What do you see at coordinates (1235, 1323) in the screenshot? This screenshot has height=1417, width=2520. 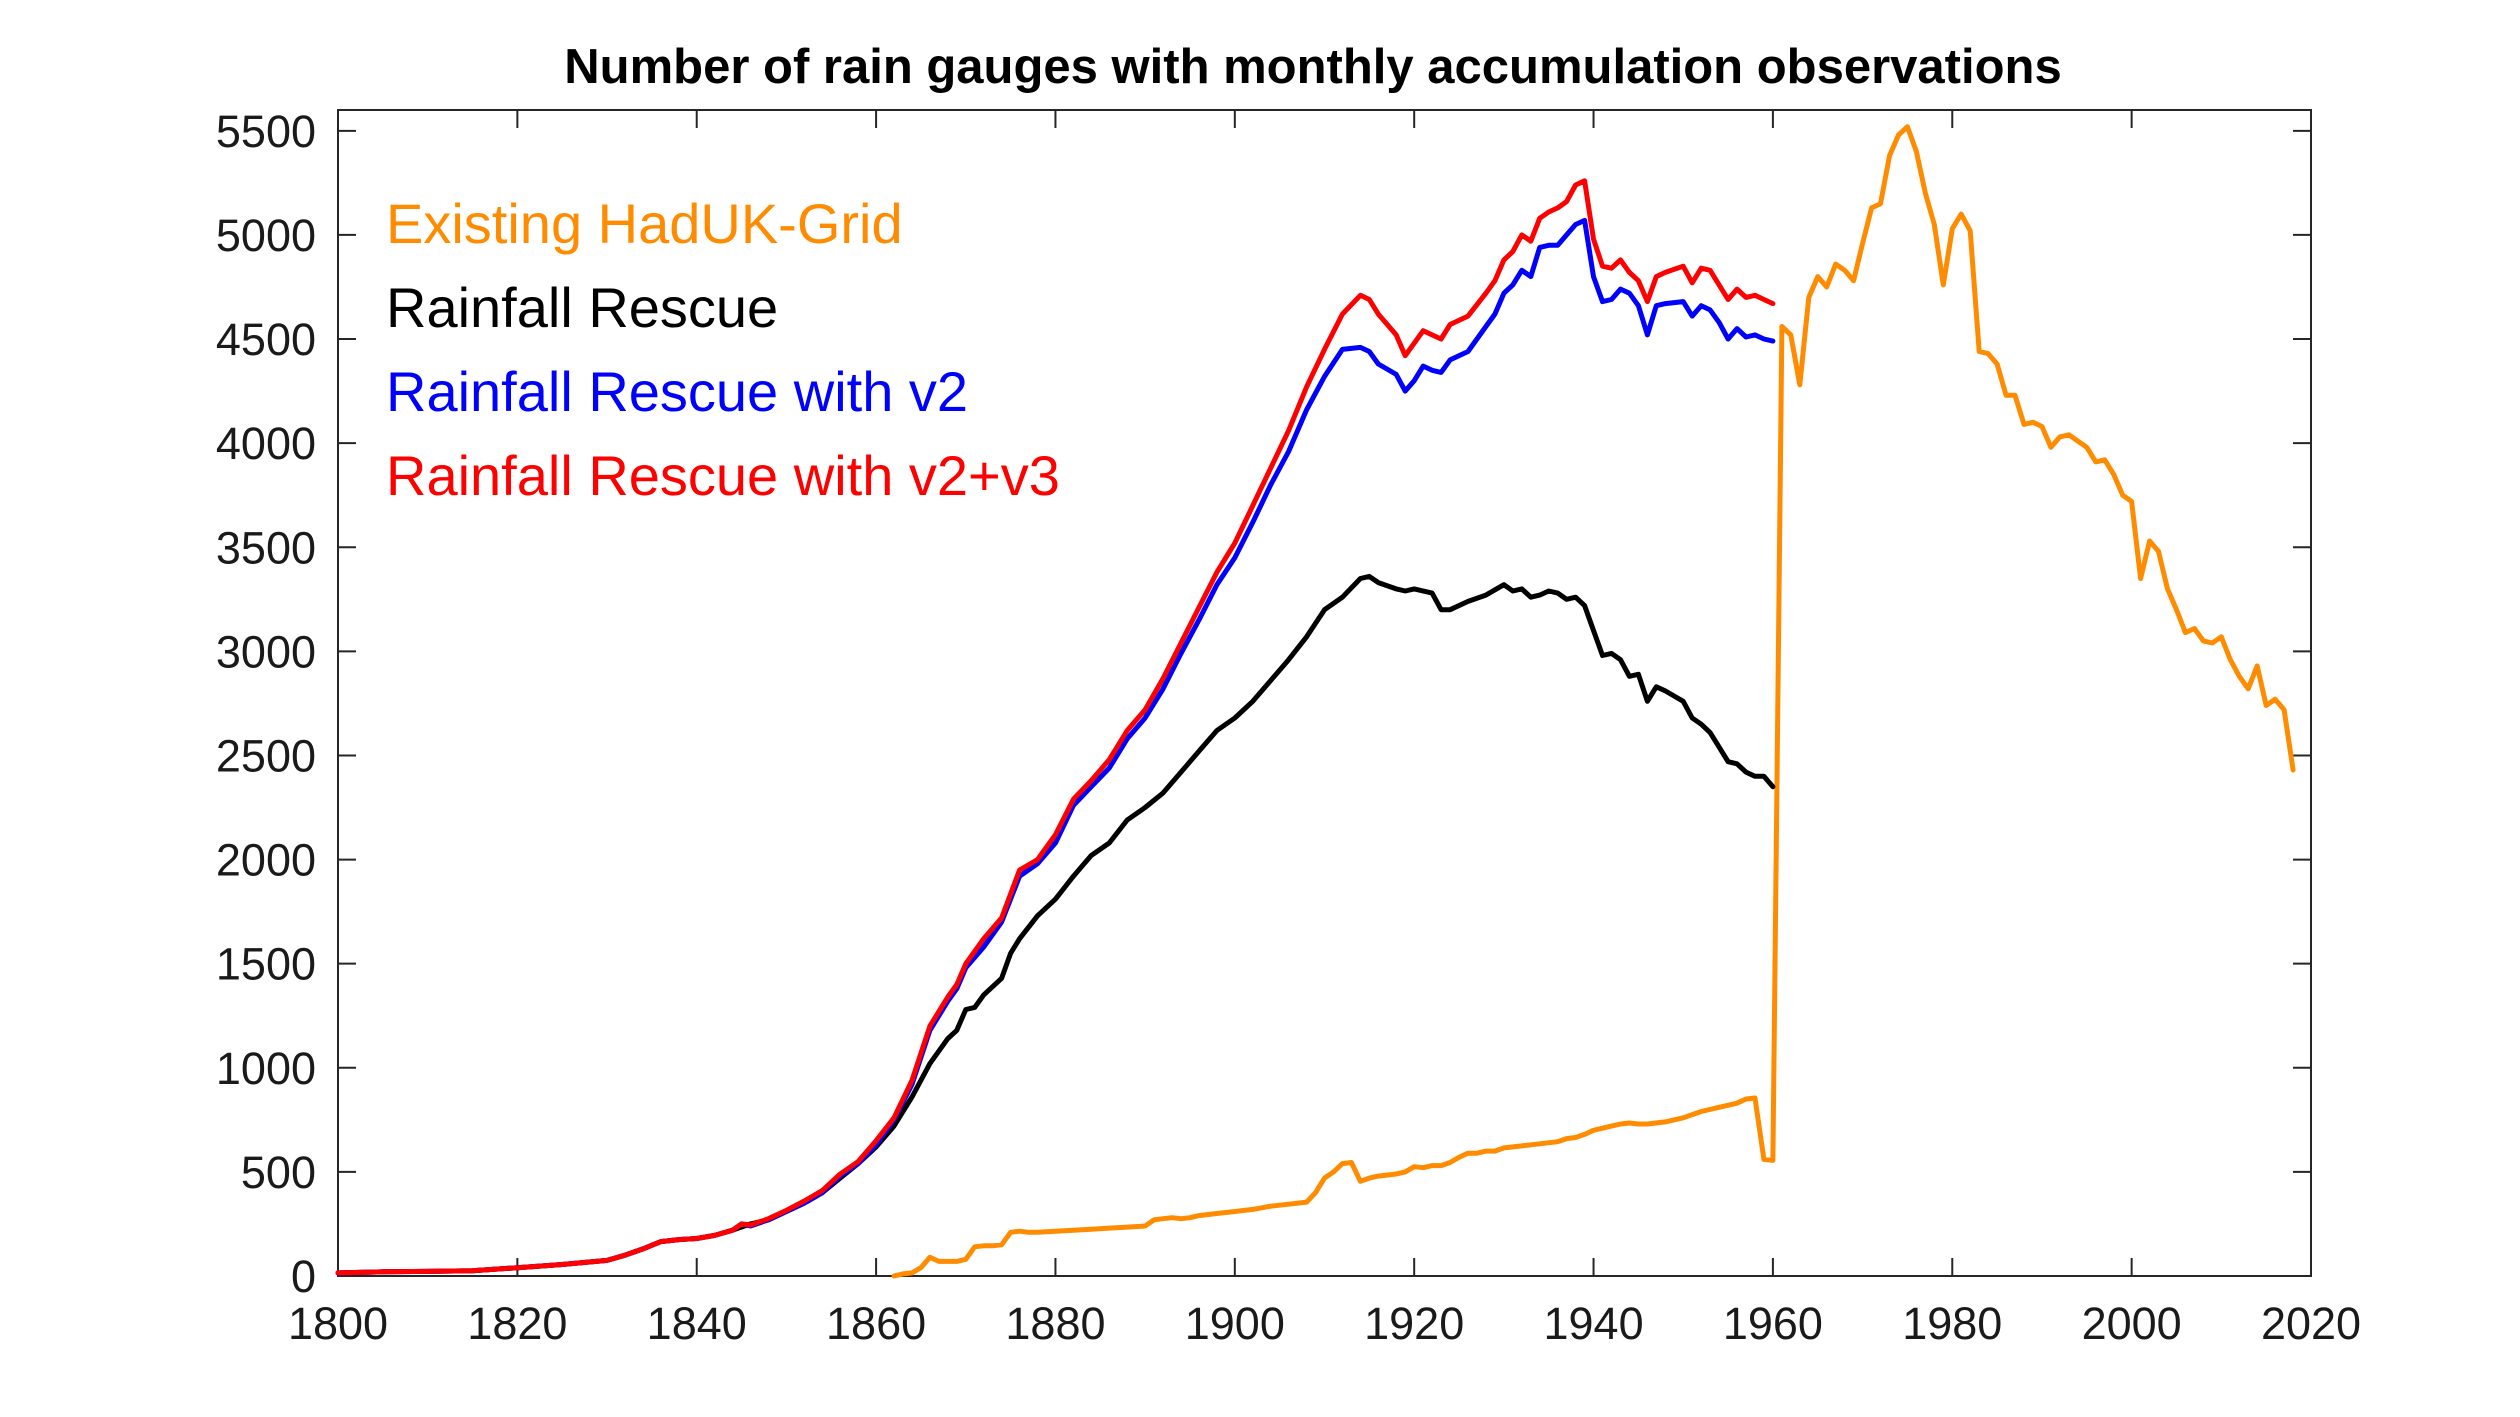 I see `x-tick-label: 1900` at bounding box center [1235, 1323].